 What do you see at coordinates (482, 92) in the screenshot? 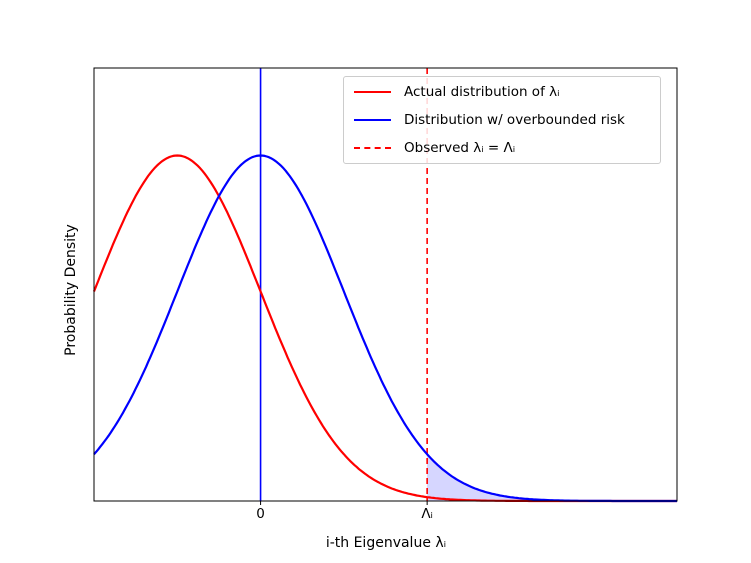
I see `legend-label: Actual distribution of λᵢ` at bounding box center [482, 92].